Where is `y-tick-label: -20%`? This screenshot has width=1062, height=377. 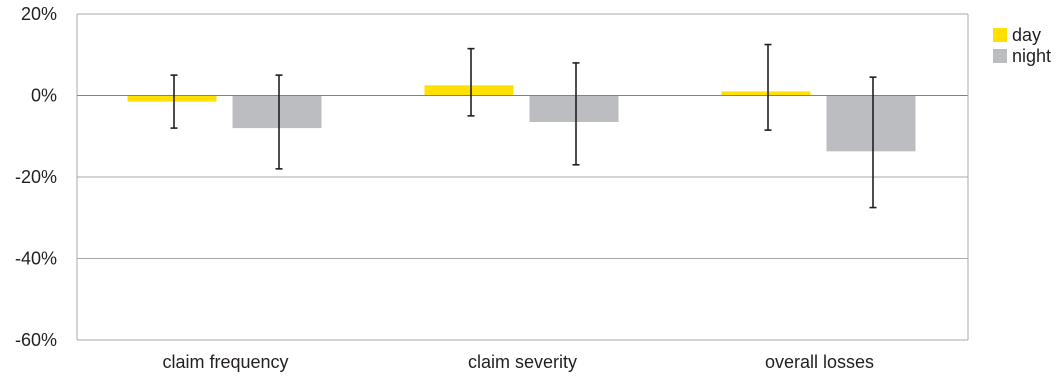 y-tick-label: -20% is located at coordinates (36, 177).